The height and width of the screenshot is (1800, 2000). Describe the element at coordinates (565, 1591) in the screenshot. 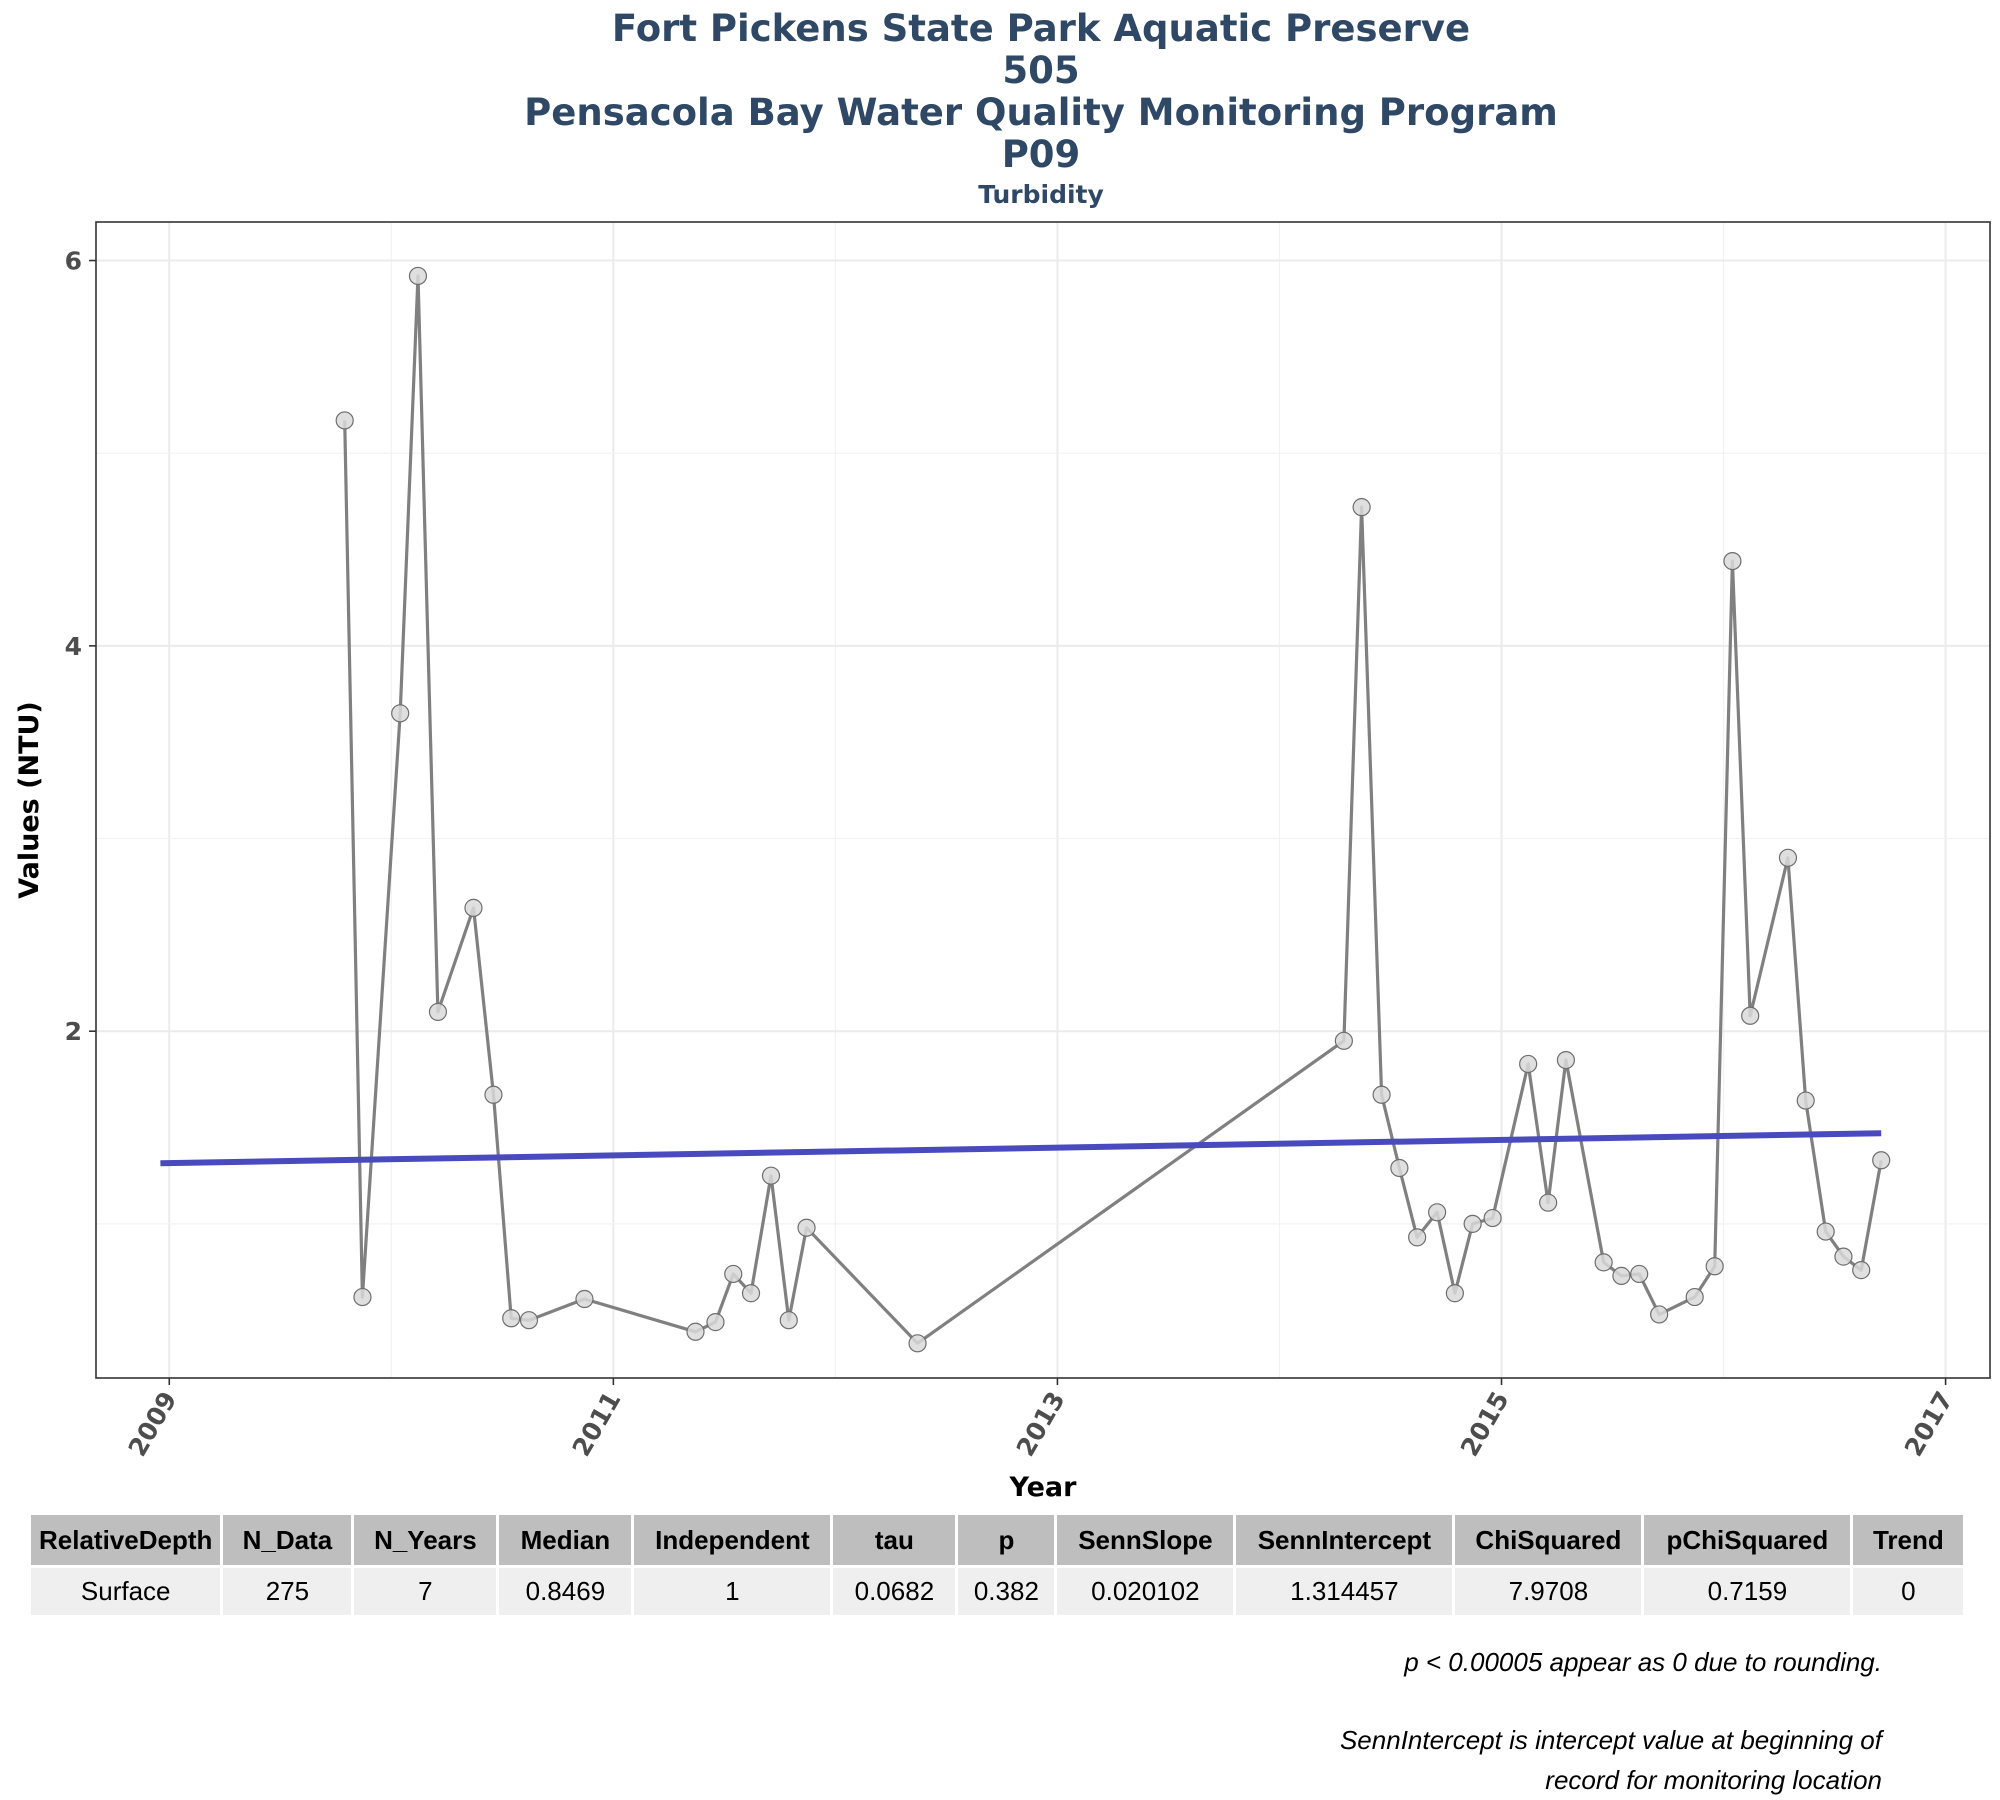

I see `table-cell: 0.8469` at that location.